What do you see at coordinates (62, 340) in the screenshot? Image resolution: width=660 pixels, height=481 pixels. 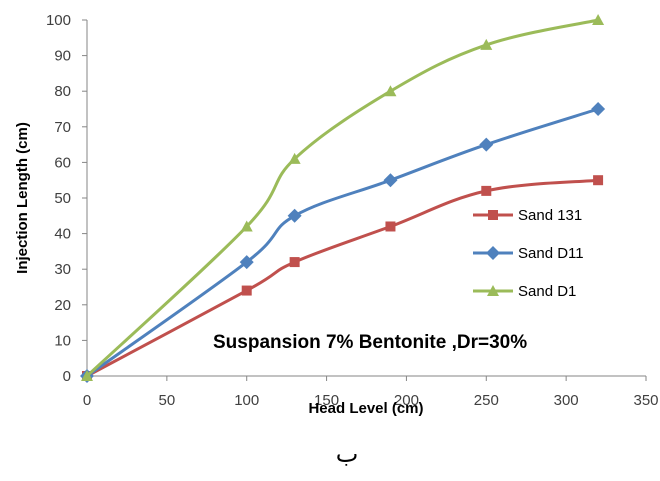 I see `y-tick-label: 10` at bounding box center [62, 340].